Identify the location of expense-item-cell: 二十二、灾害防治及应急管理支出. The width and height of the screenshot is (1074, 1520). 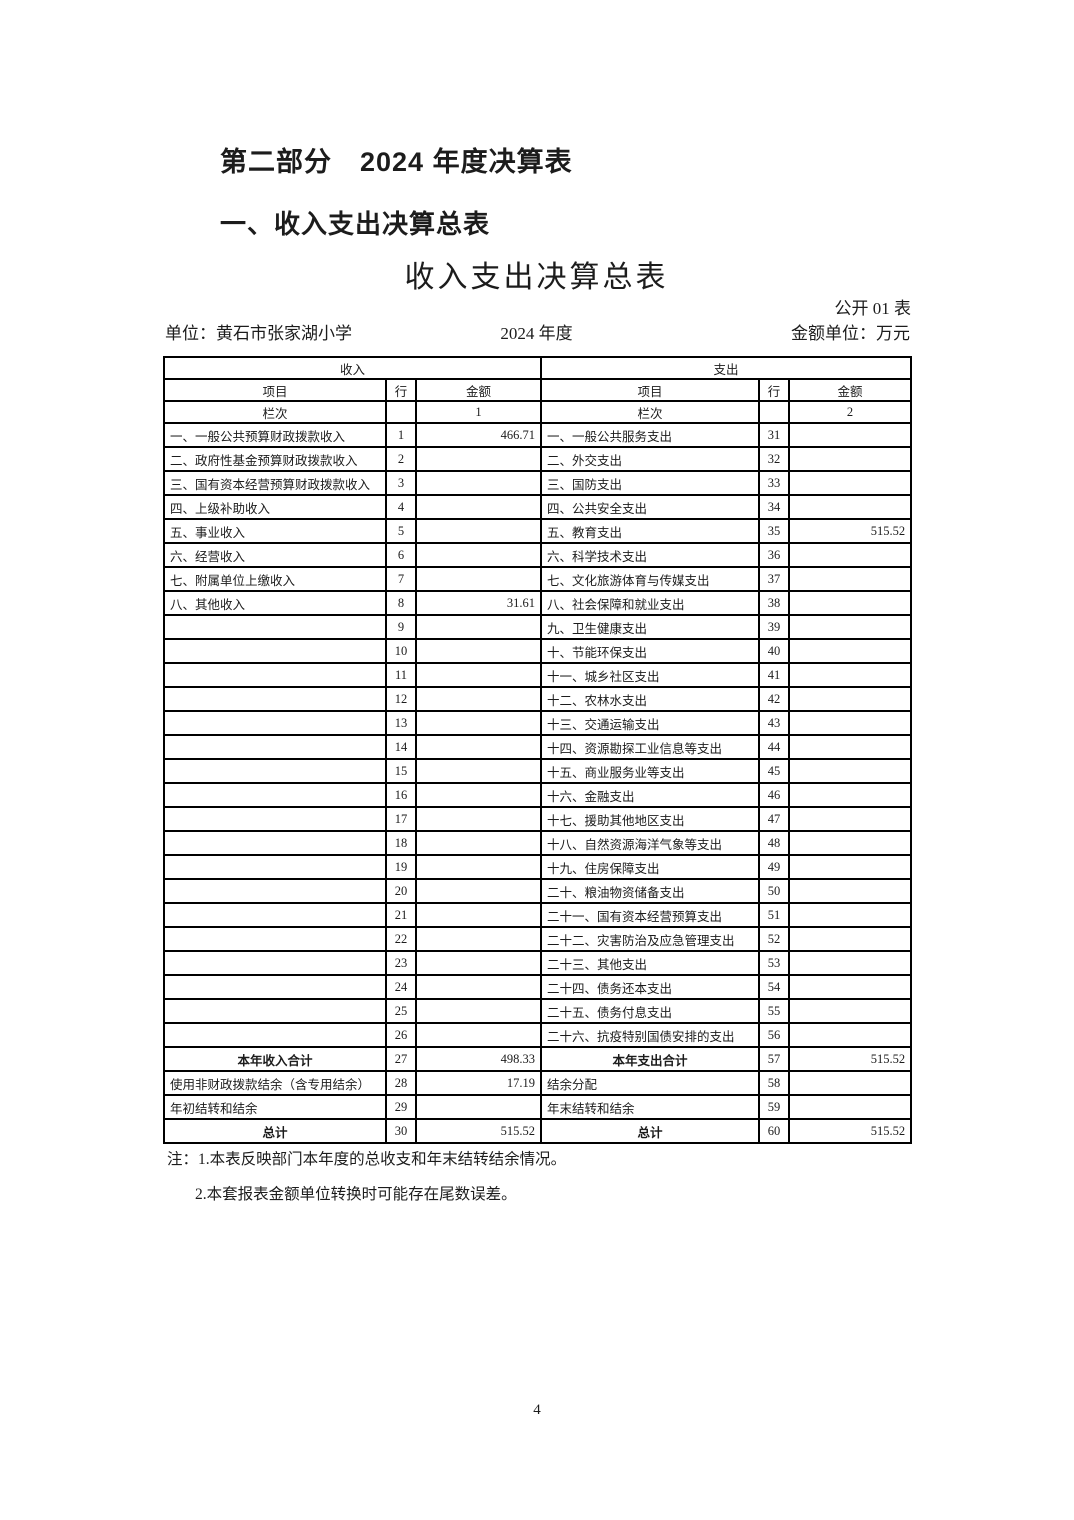
(650, 939).